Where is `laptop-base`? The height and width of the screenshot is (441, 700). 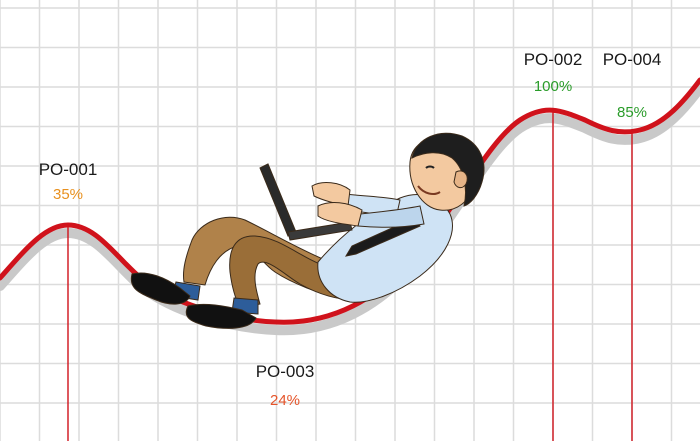
laptop-base is located at coordinates (320, 231).